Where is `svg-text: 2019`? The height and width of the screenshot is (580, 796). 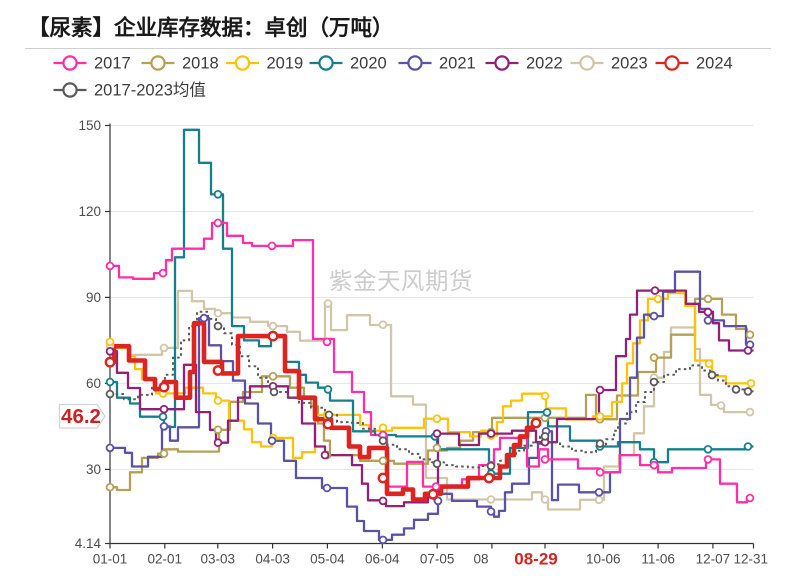 svg-text: 2019 is located at coordinates (285, 64).